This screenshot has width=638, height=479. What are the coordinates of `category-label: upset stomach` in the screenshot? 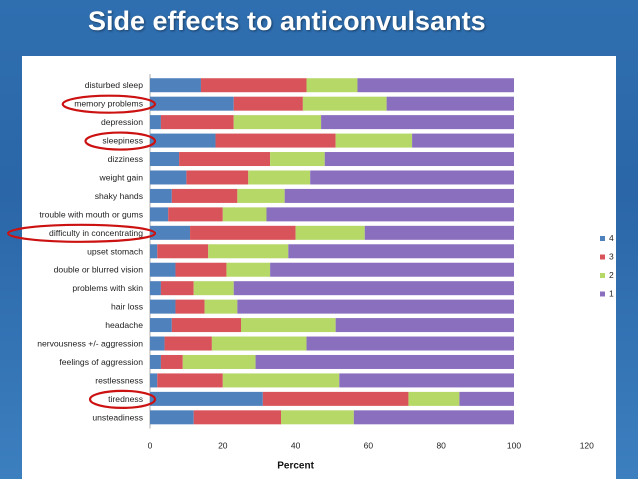 It's located at (115, 251).